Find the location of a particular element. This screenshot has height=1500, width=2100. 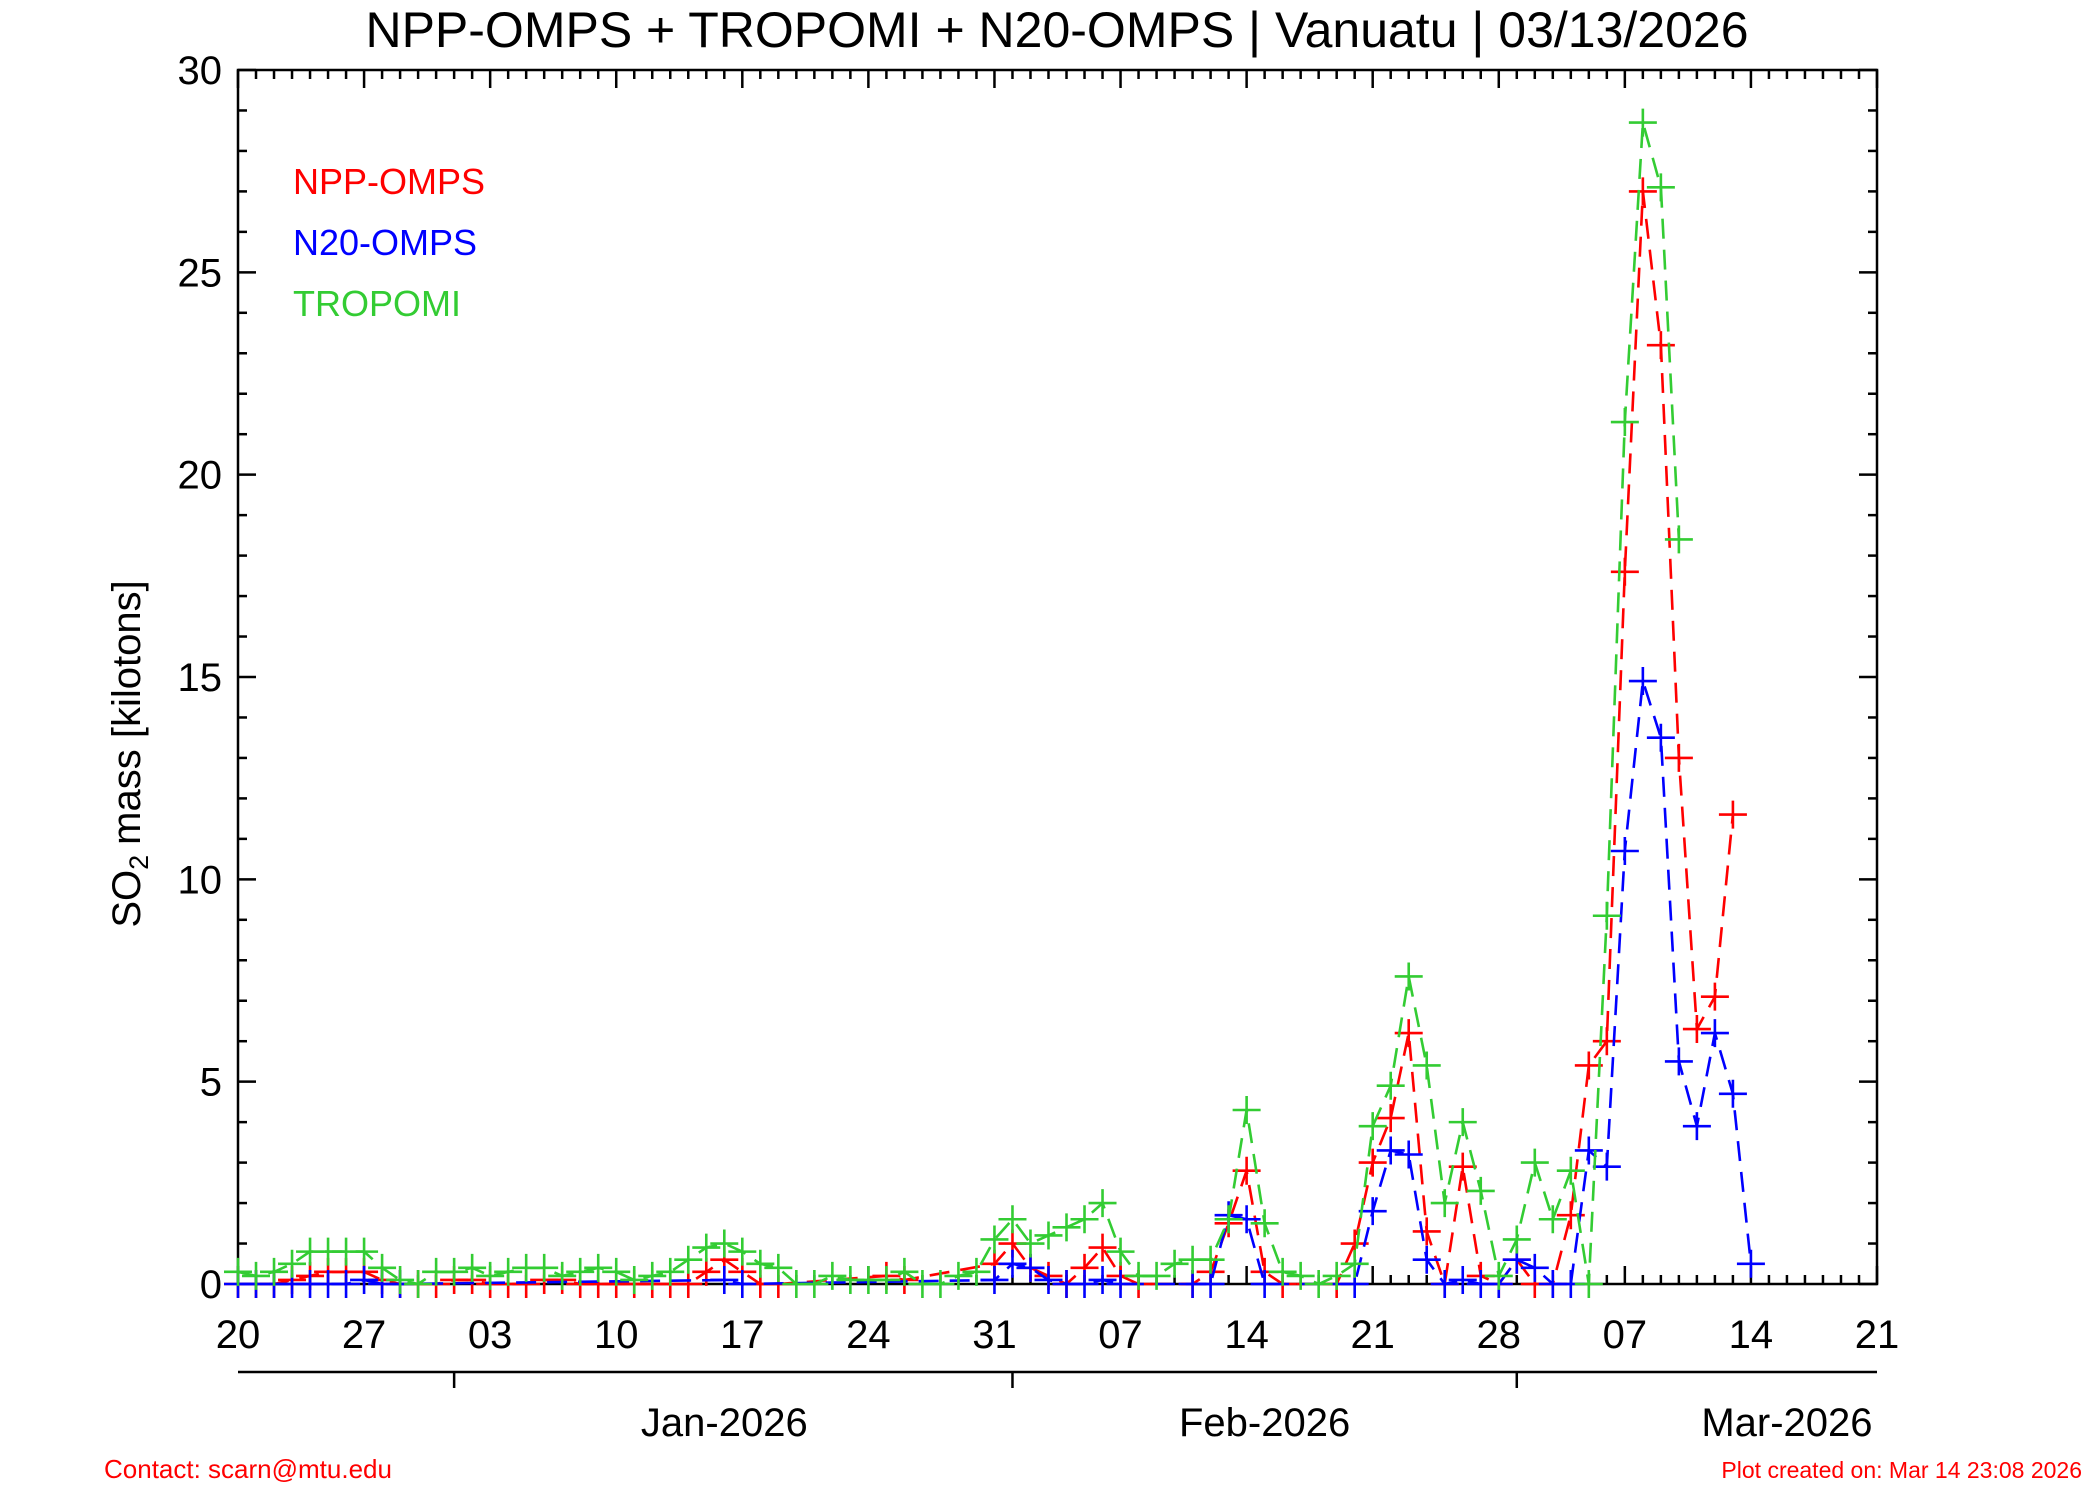

x-tick-label: 28 is located at coordinates (1499, 1335).